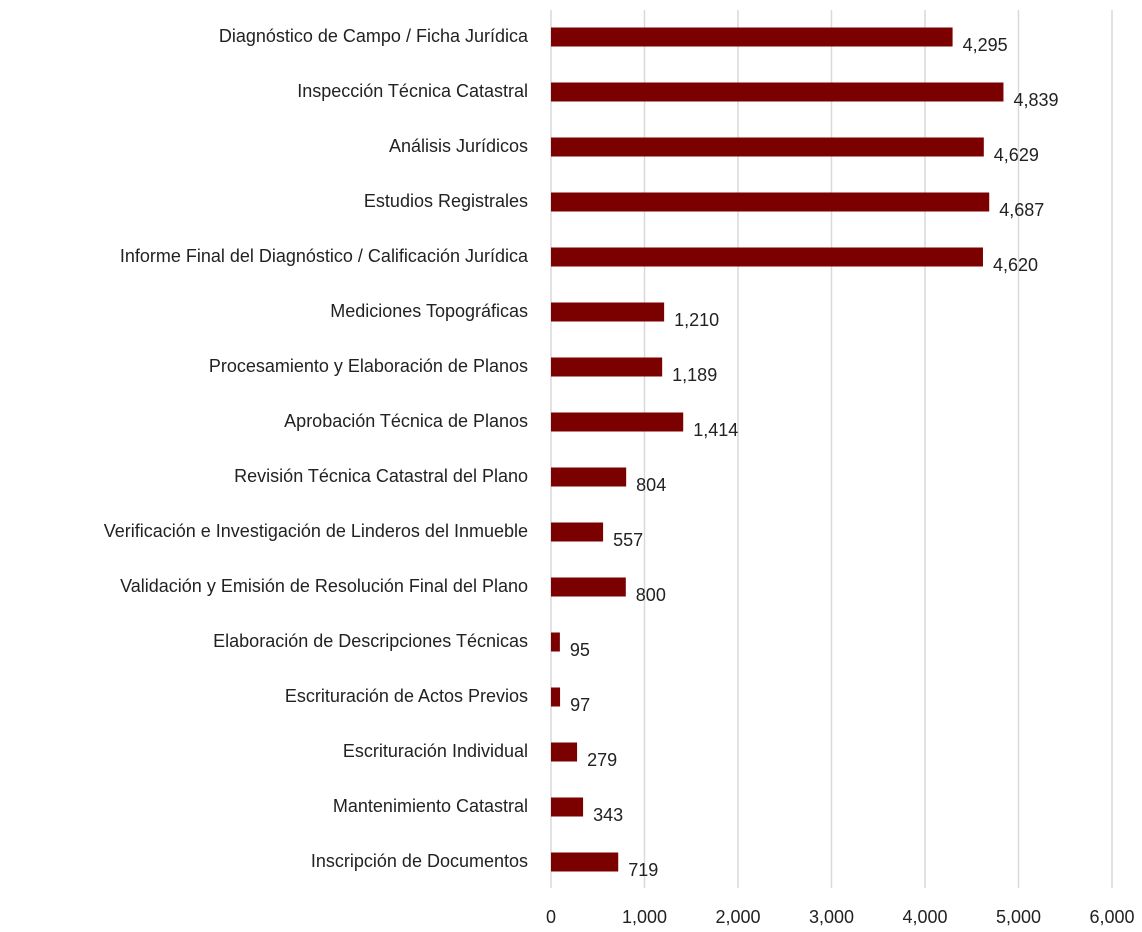 Image resolution: width=1142 pixels, height=932 pixels. What do you see at coordinates (1111, 917) in the screenshot?
I see `x-tick-label: 6,000` at bounding box center [1111, 917].